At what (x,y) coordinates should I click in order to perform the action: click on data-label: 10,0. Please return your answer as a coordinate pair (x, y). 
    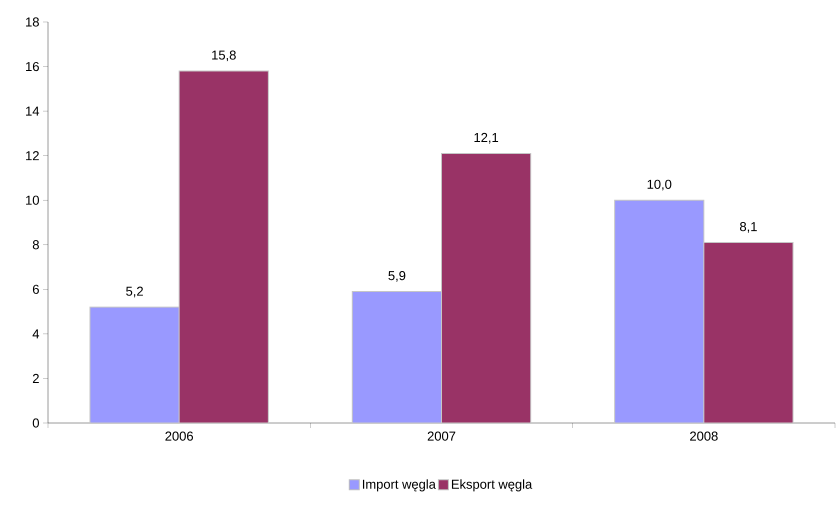
    Looking at the image, I should click on (660, 185).